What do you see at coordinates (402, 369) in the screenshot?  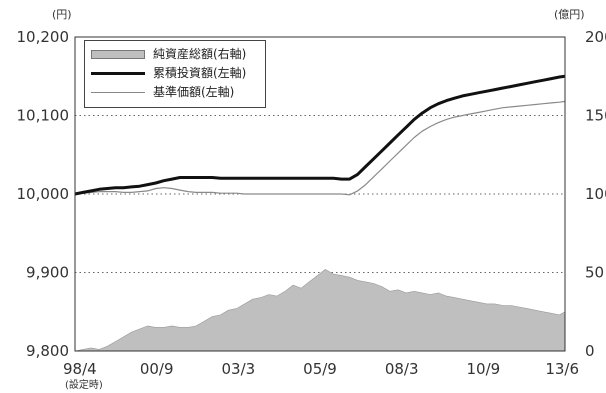 I see `x-tick-label: 08/3` at bounding box center [402, 369].